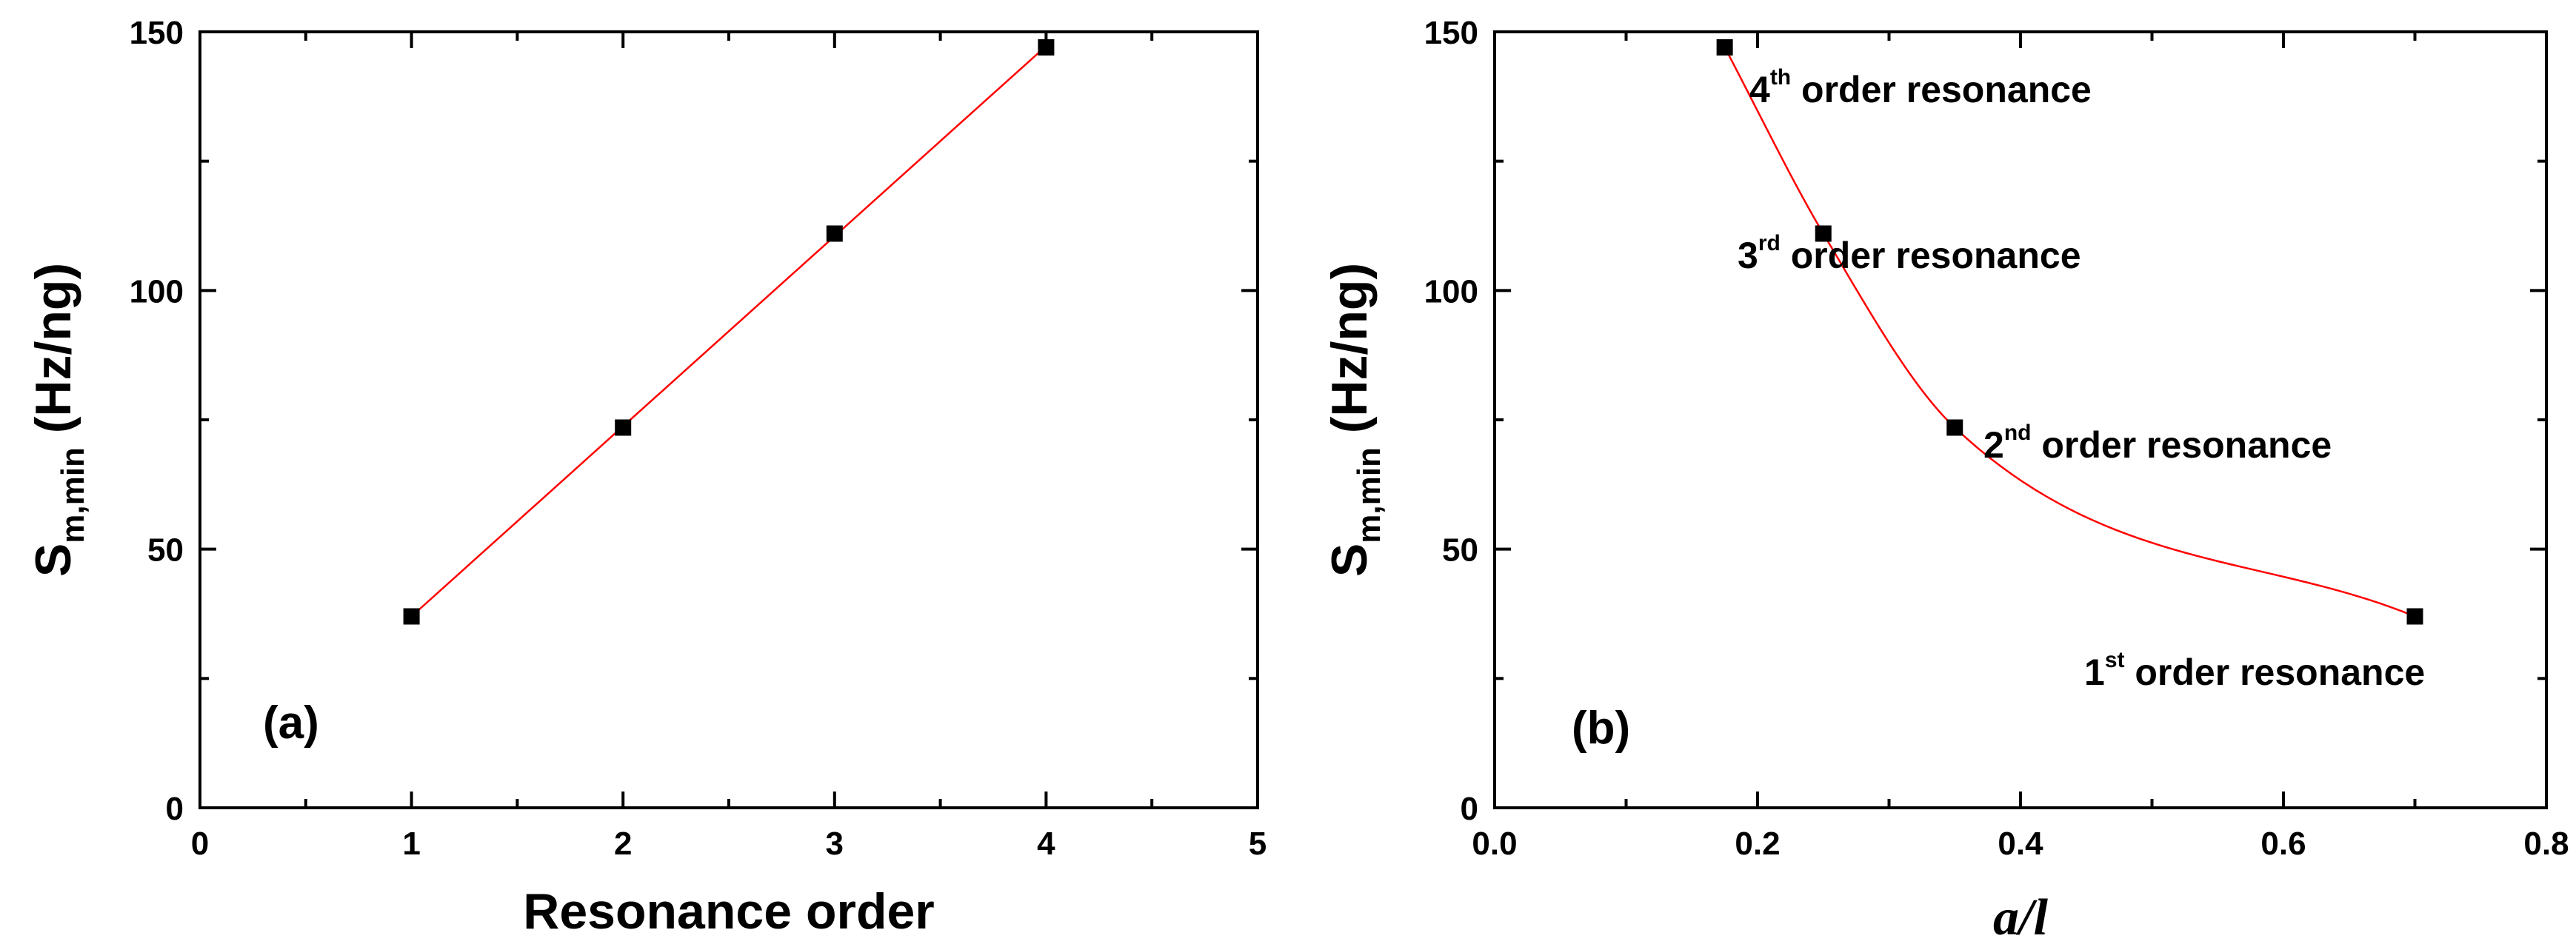 This screenshot has width=2576, height=947. Describe the element at coordinates (2546, 844) in the screenshot. I see `x-tick-label: 0.8` at that location.